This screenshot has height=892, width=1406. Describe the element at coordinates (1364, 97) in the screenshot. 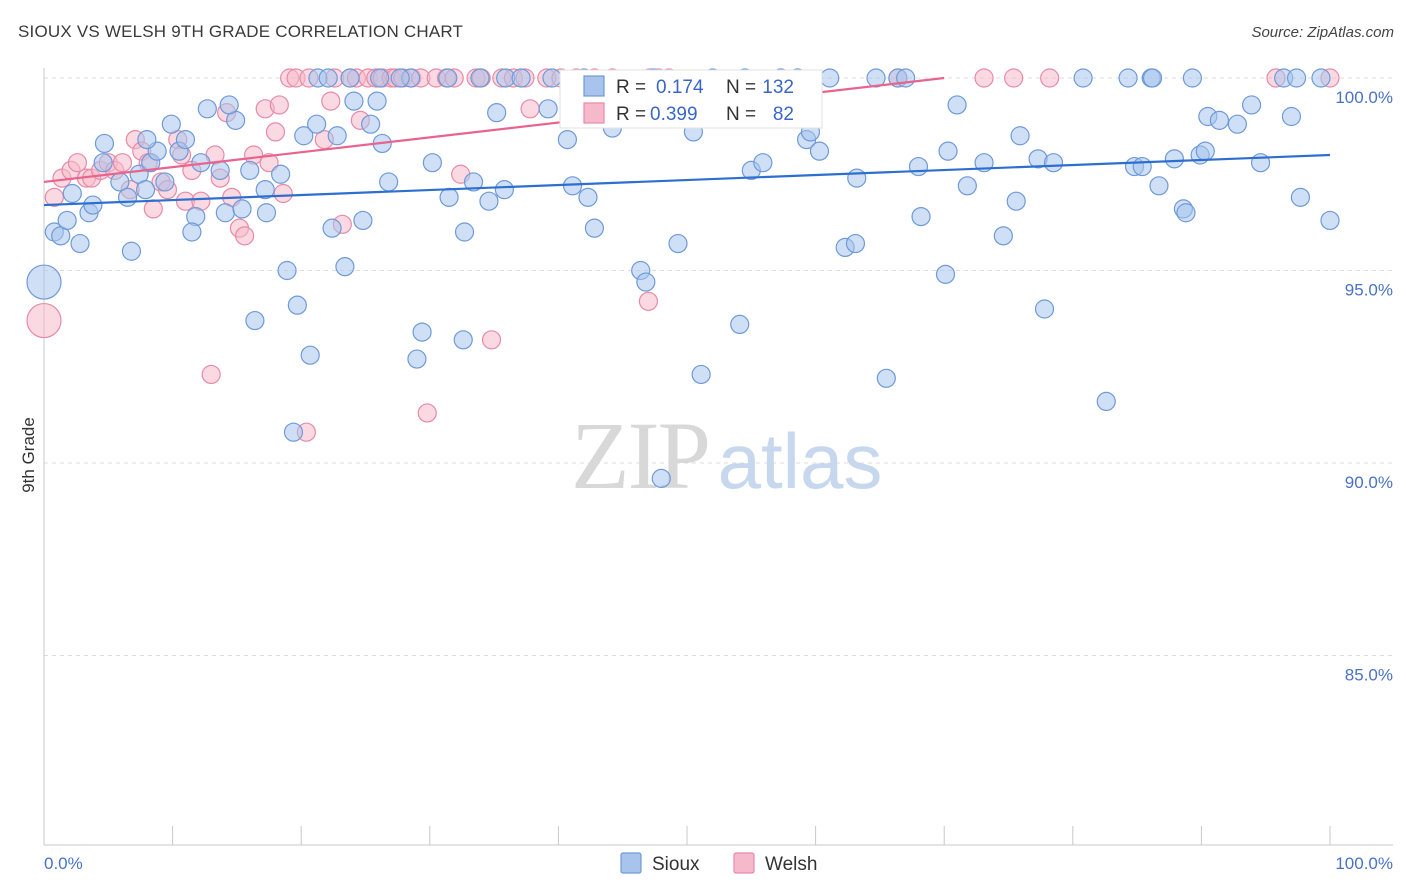

I see `y-tick-label-3: 100.0%` at that location.